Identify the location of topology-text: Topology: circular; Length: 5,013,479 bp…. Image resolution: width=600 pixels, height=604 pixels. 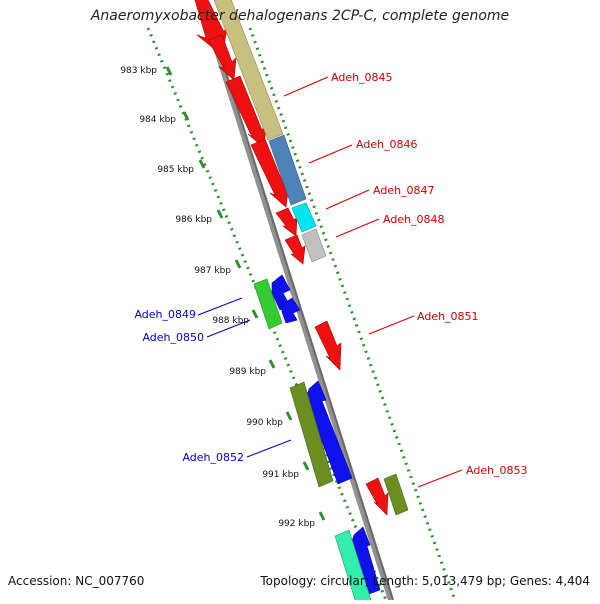
(425, 581).